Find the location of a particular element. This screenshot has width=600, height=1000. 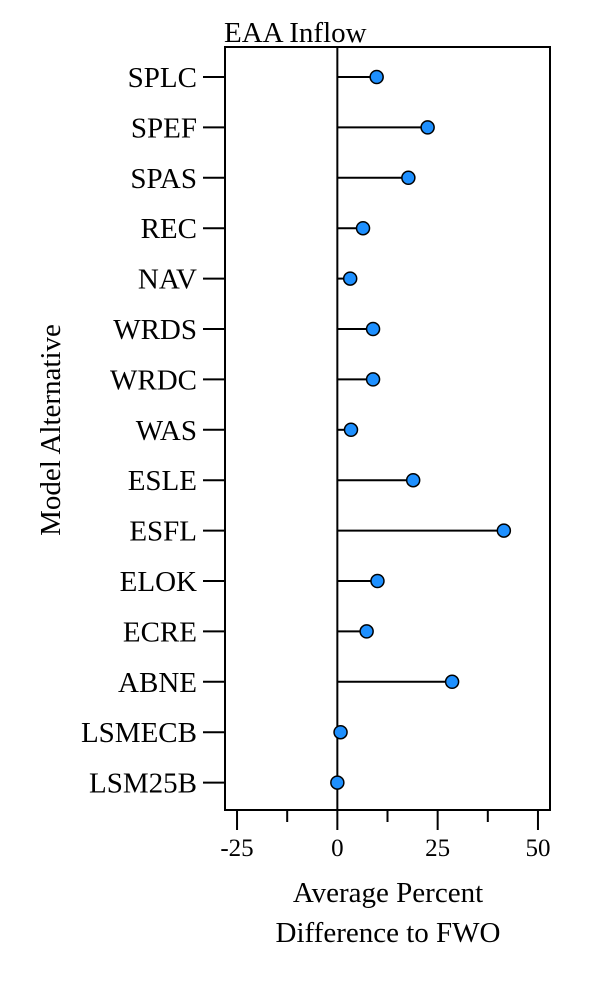

category-label: REC is located at coordinates (169, 229).